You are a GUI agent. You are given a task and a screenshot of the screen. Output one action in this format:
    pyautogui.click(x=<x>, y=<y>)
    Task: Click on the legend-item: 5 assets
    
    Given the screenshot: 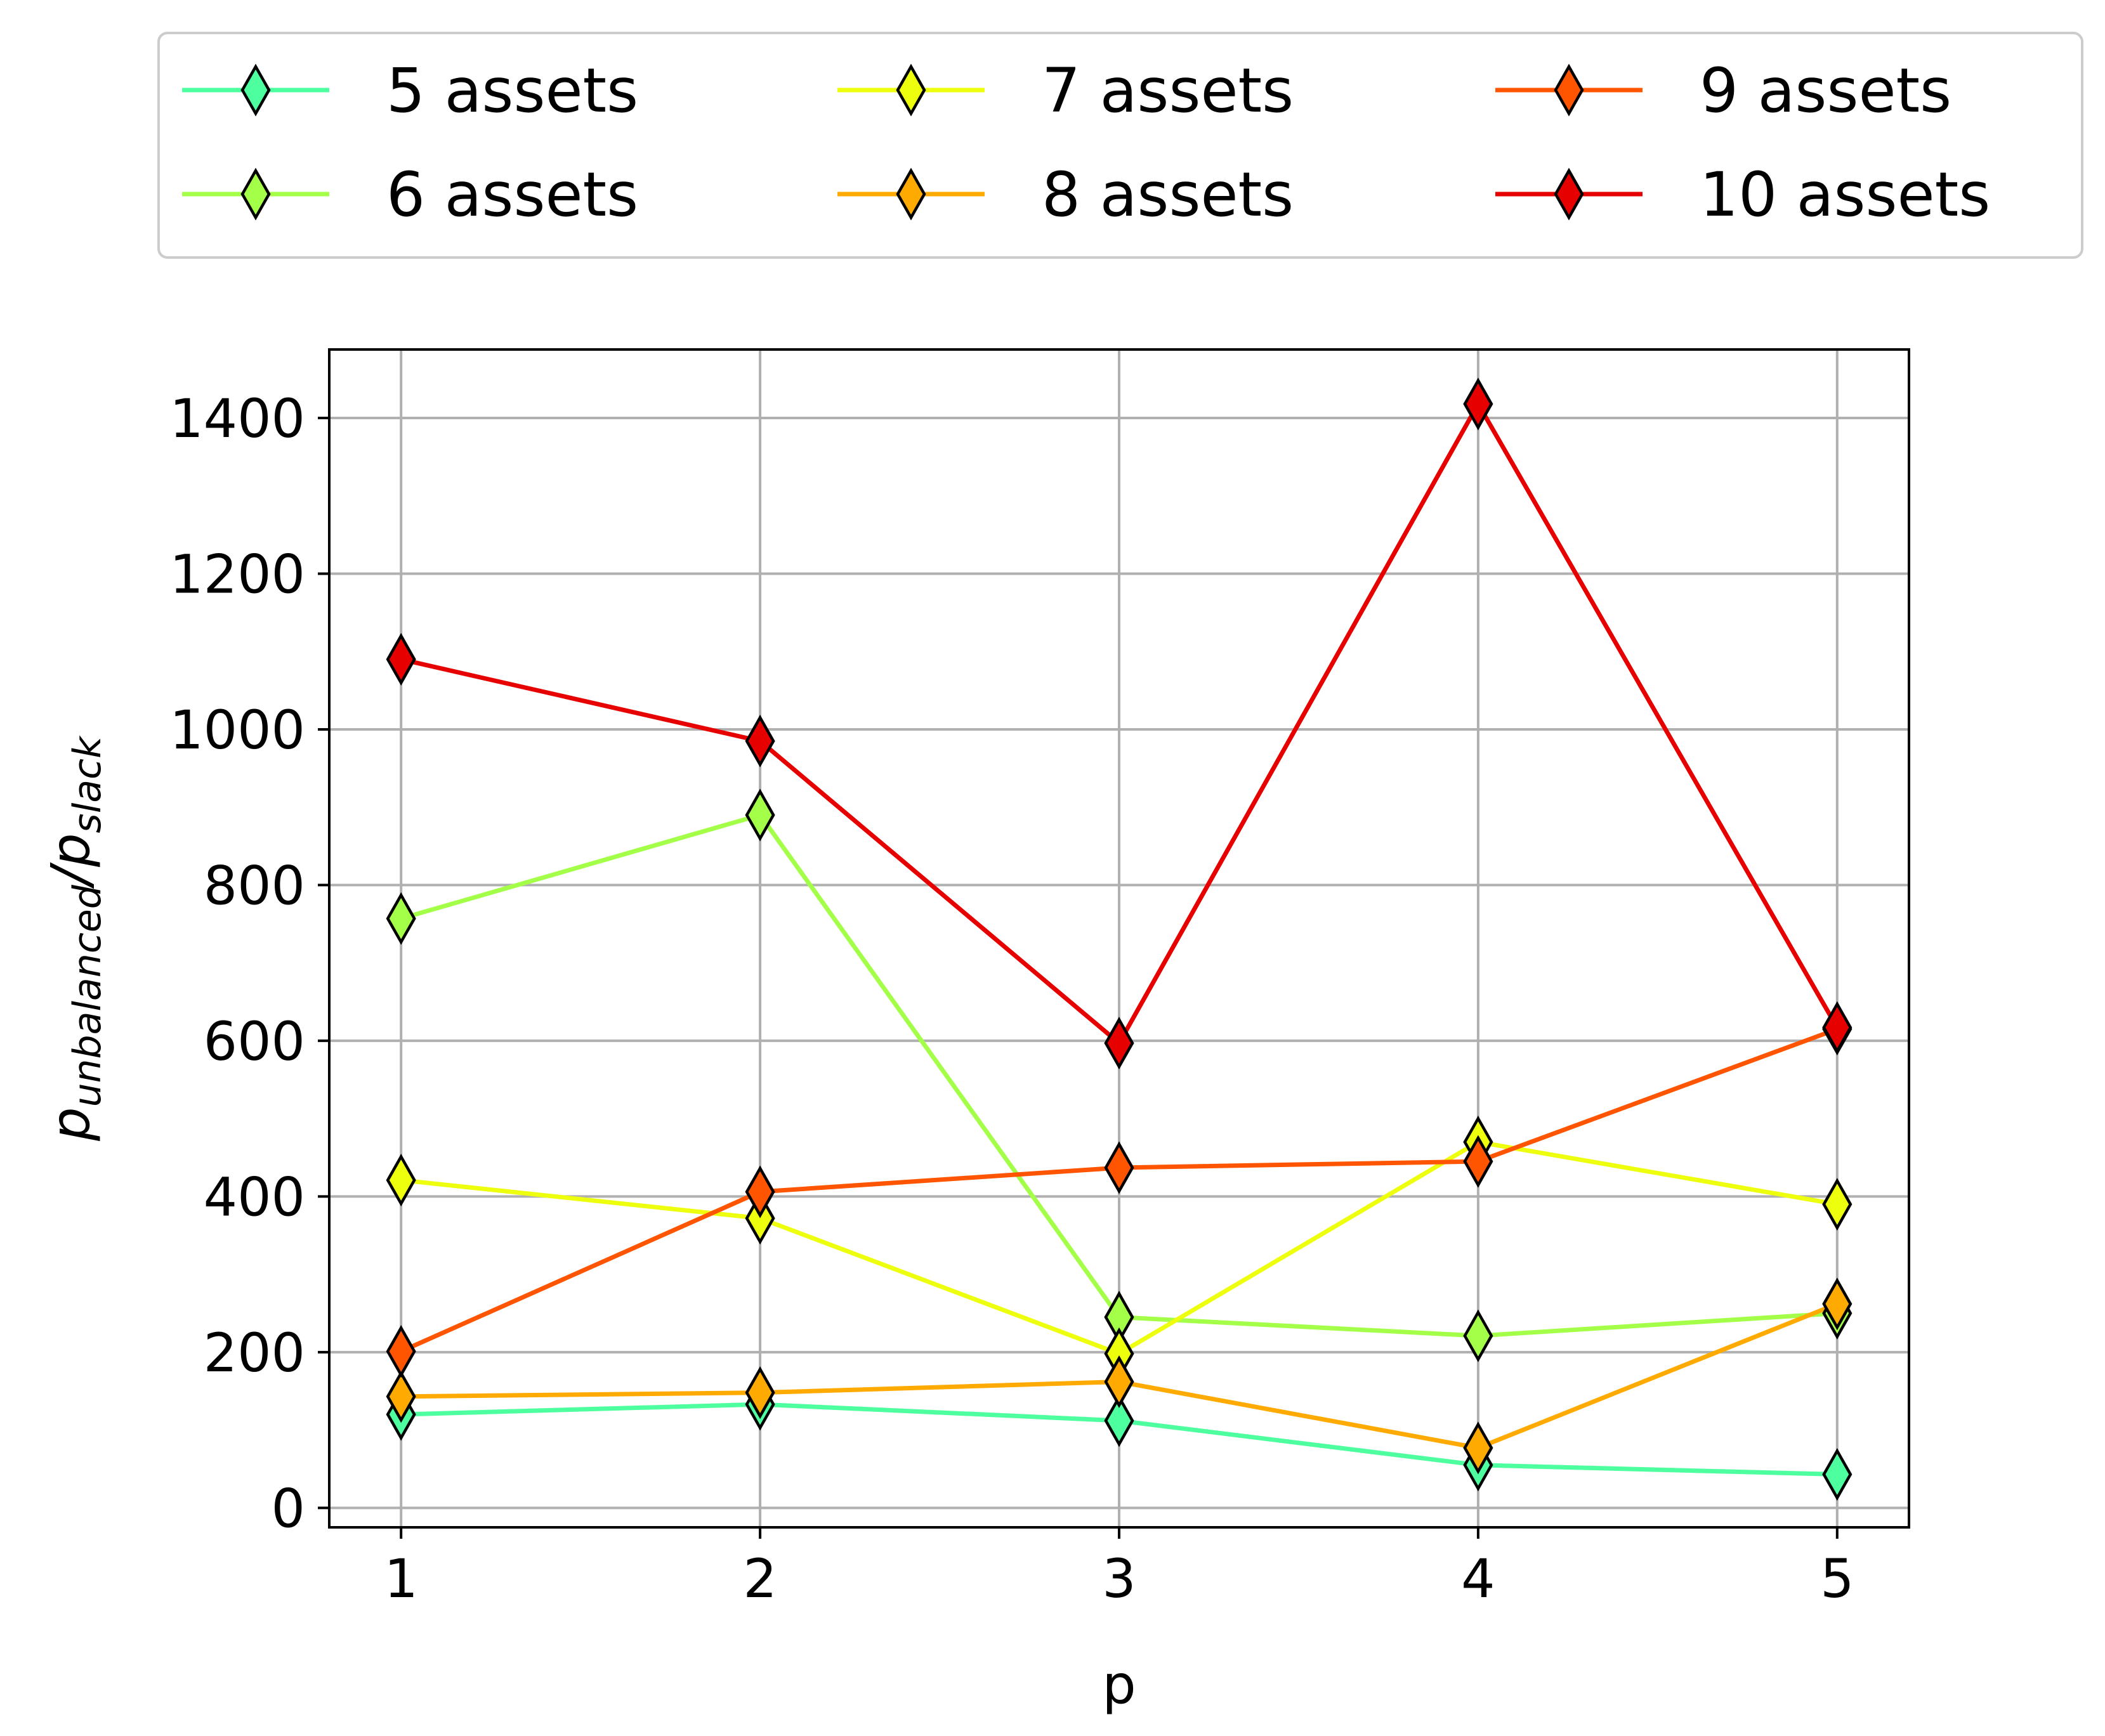 What is the action you would take?
    pyautogui.click(x=410, y=91)
    